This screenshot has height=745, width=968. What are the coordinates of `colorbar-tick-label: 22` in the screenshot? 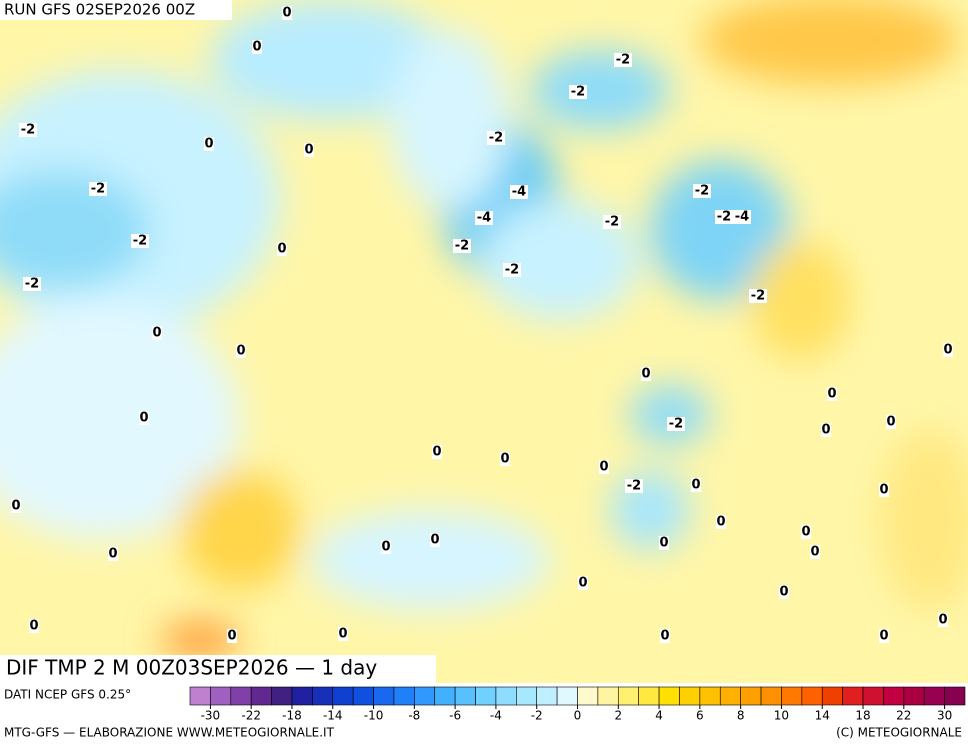 It's located at (903, 716).